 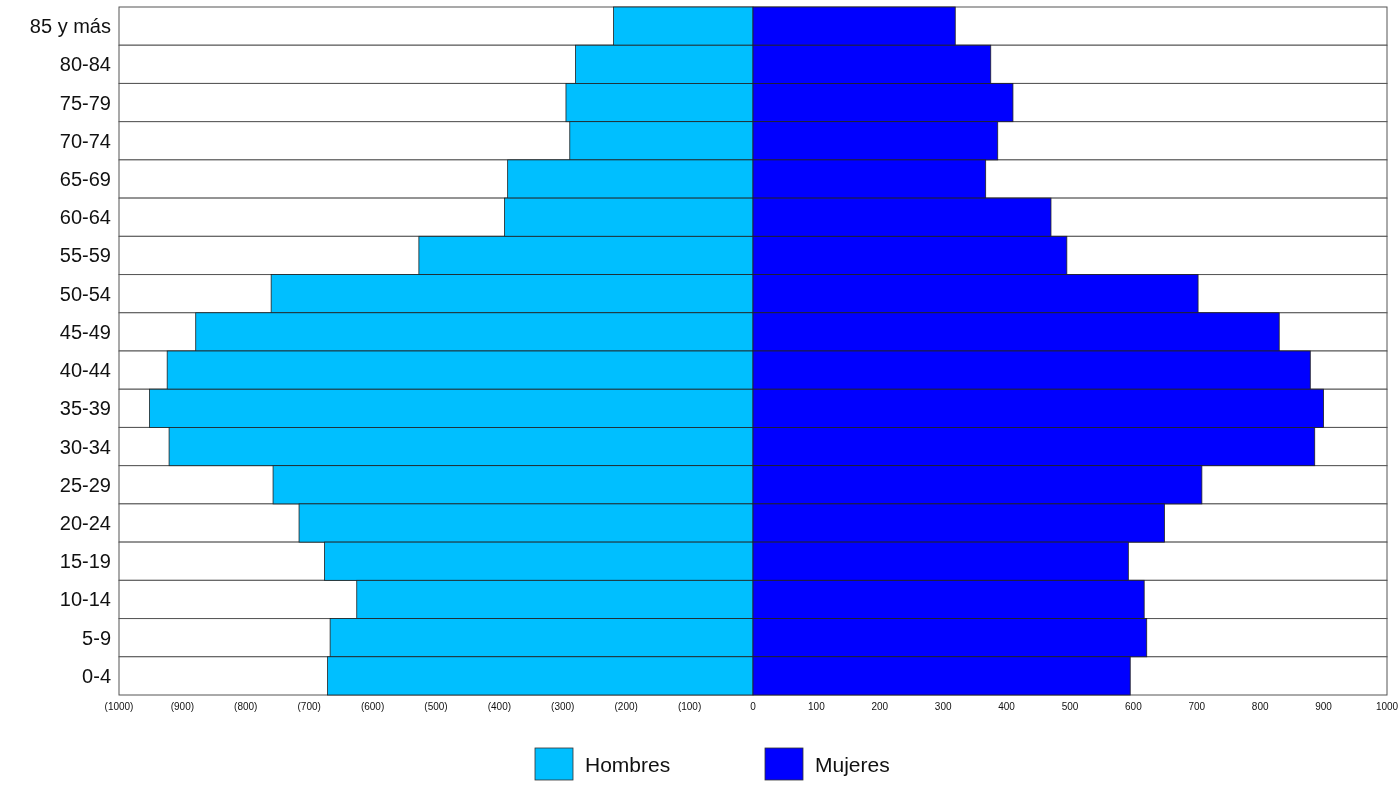 What do you see at coordinates (753, 706) in the screenshot?
I see `x-tick-label: 0` at bounding box center [753, 706].